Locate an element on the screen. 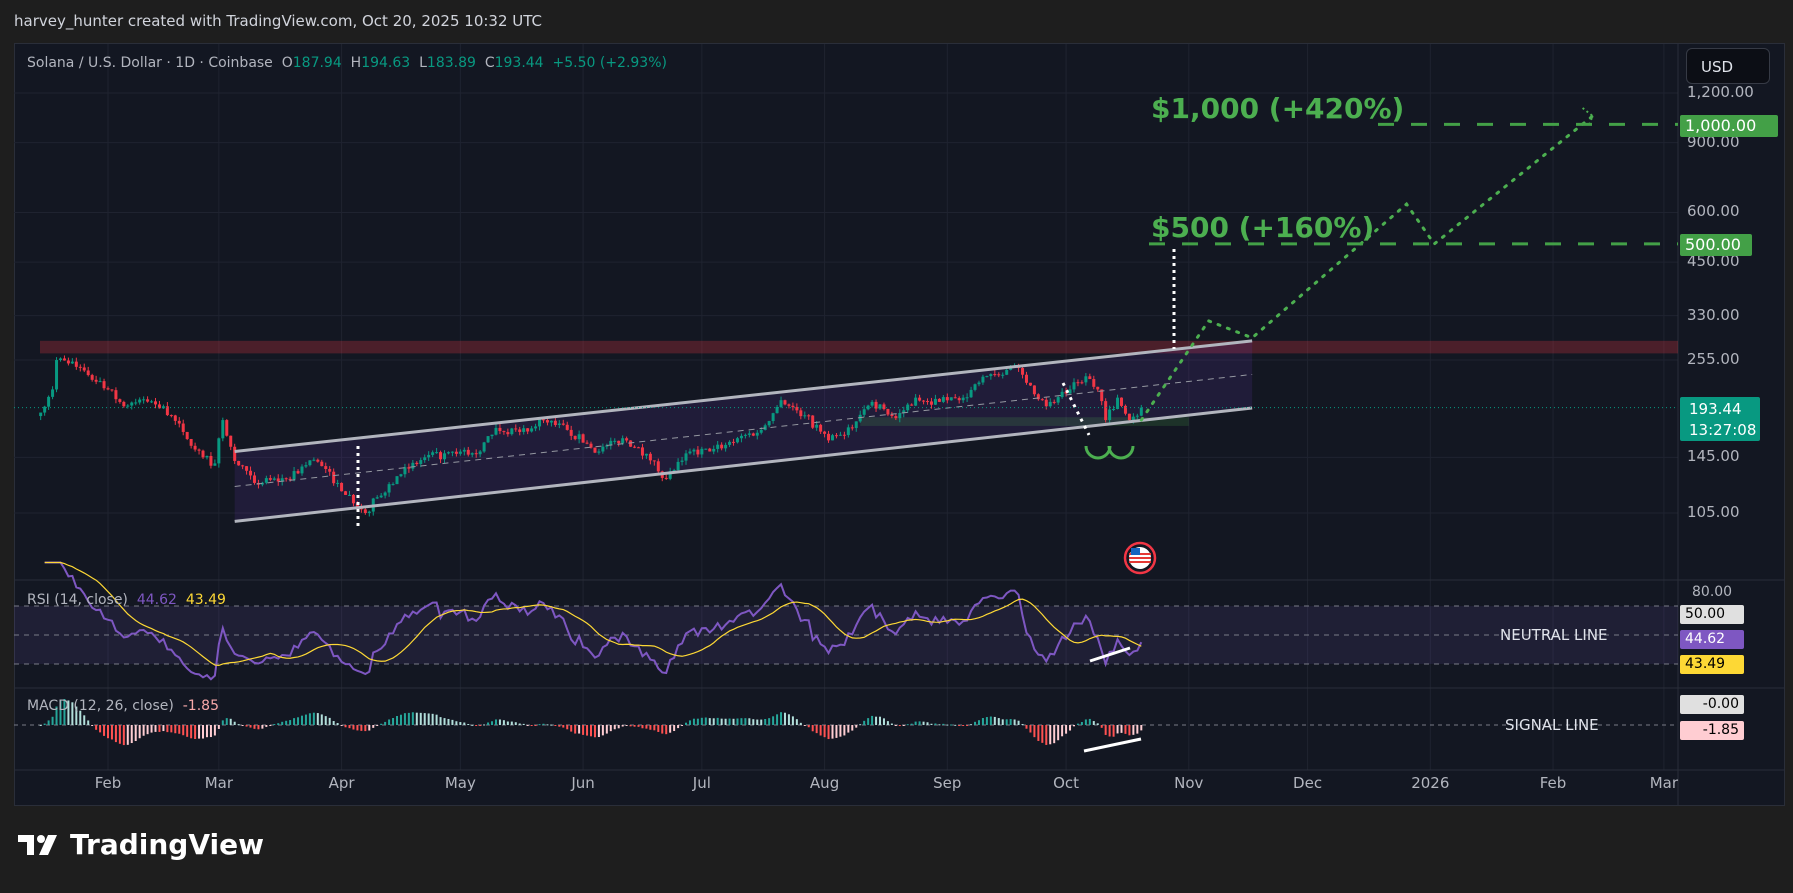 Image resolution: width=1793 pixels, height=893 pixels. high-value: 194.63 is located at coordinates (386, 63).